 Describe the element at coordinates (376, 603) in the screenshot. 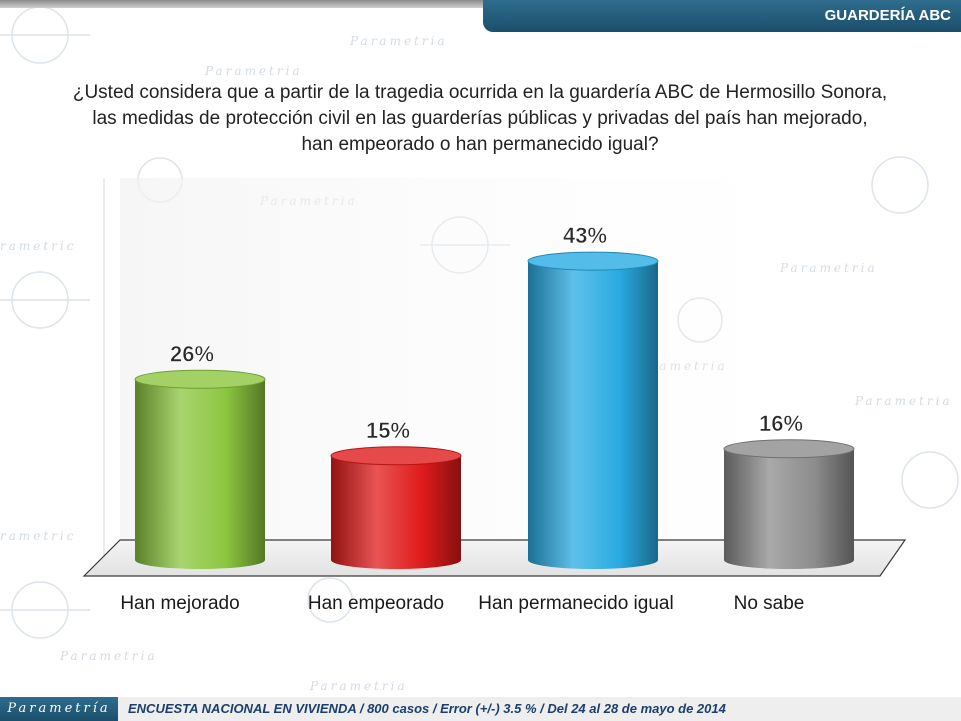

I see `category-label: Han empeorado` at that location.